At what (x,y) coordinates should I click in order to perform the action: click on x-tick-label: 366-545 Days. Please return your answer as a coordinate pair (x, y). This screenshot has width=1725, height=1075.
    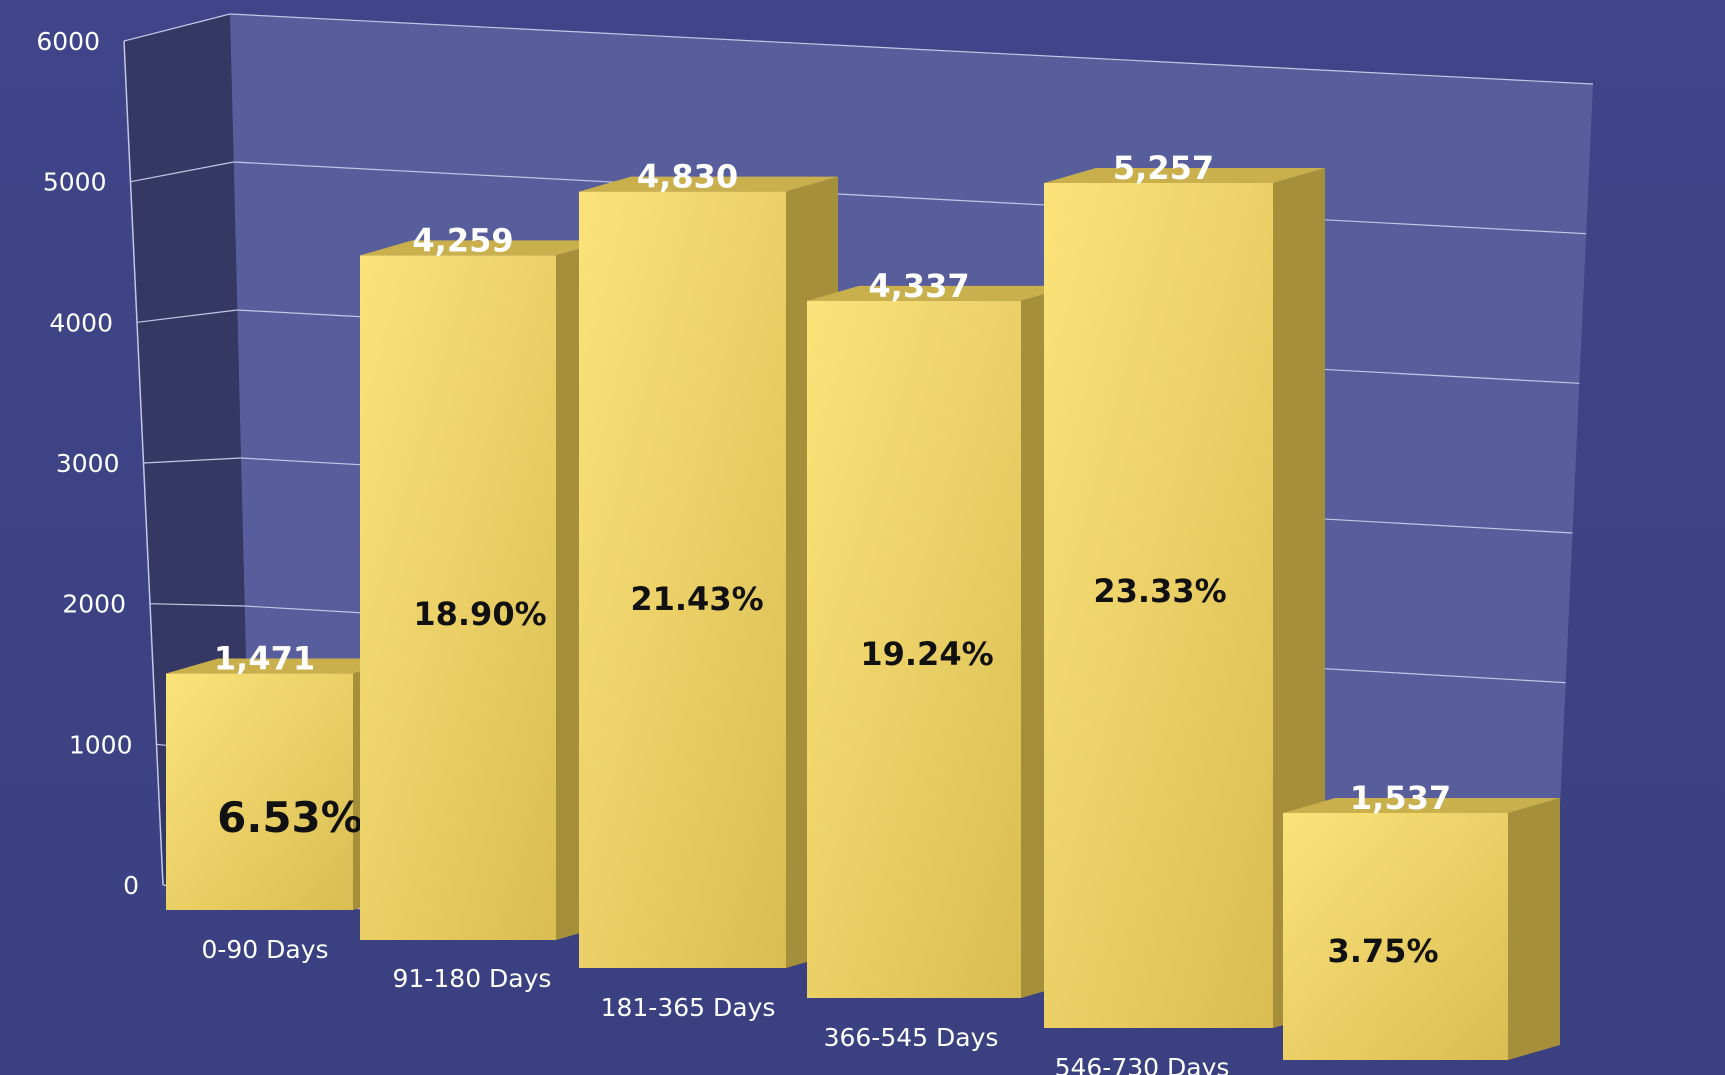
    Looking at the image, I should click on (911, 1037).